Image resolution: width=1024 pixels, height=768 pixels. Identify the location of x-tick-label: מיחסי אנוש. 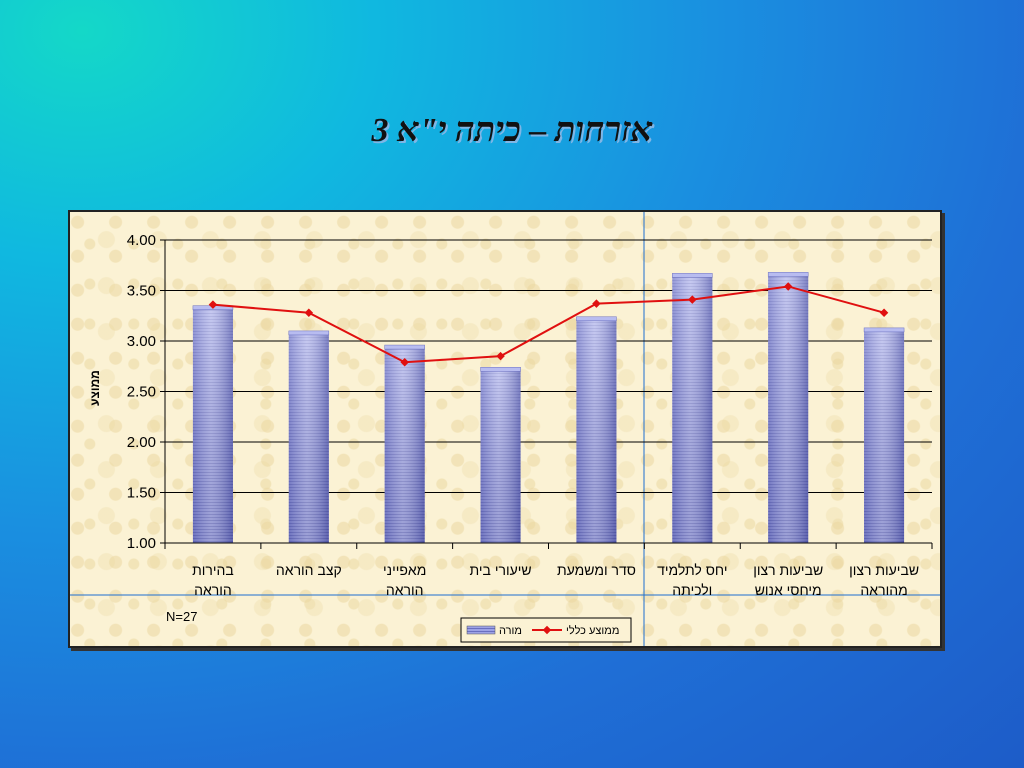
(788, 590).